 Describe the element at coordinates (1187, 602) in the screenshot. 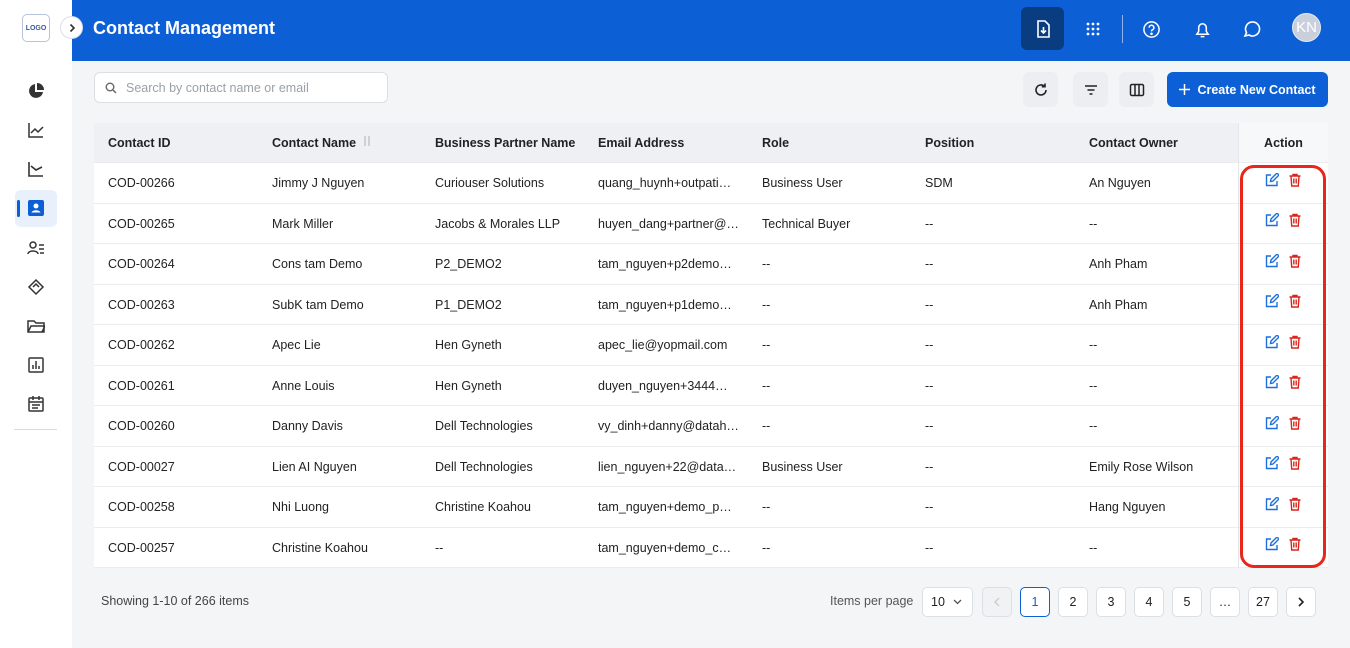

I see `page-button: 5` at that location.